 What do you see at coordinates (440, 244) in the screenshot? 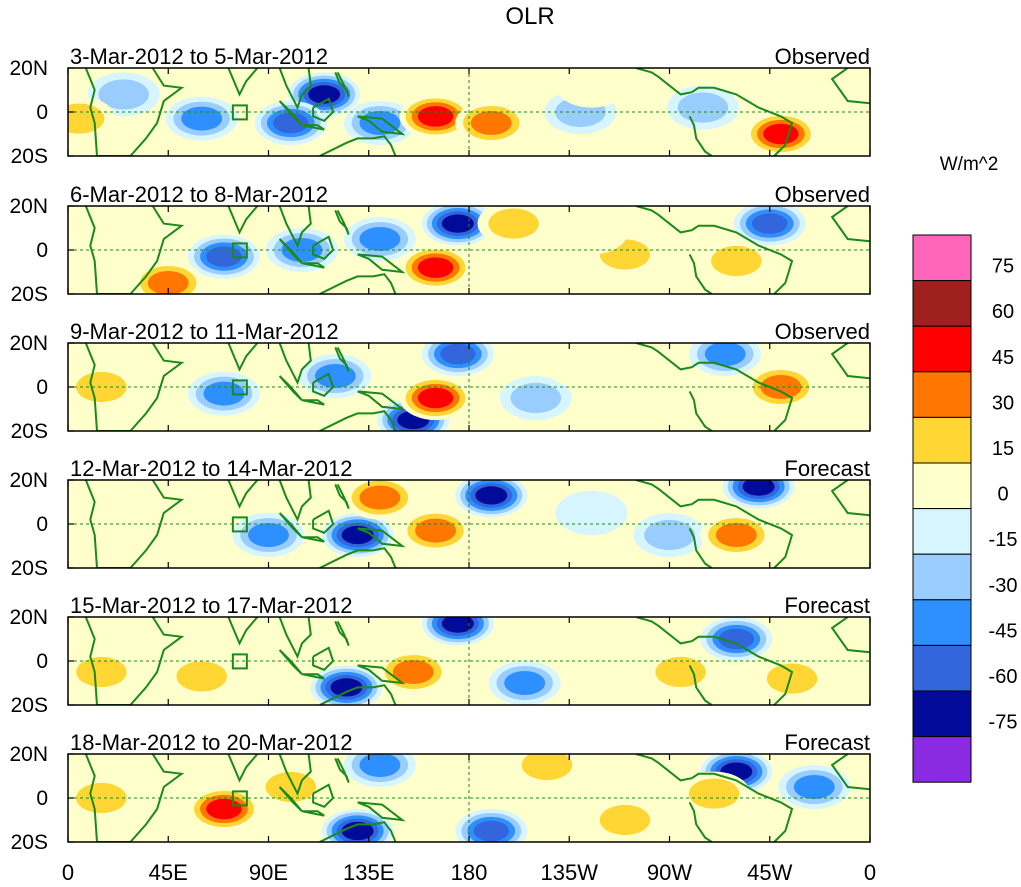
I see `panel-2: 20N 0 20S 6-Mar-2012 to 8-Mar-2012 Observed` at bounding box center [440, 244].